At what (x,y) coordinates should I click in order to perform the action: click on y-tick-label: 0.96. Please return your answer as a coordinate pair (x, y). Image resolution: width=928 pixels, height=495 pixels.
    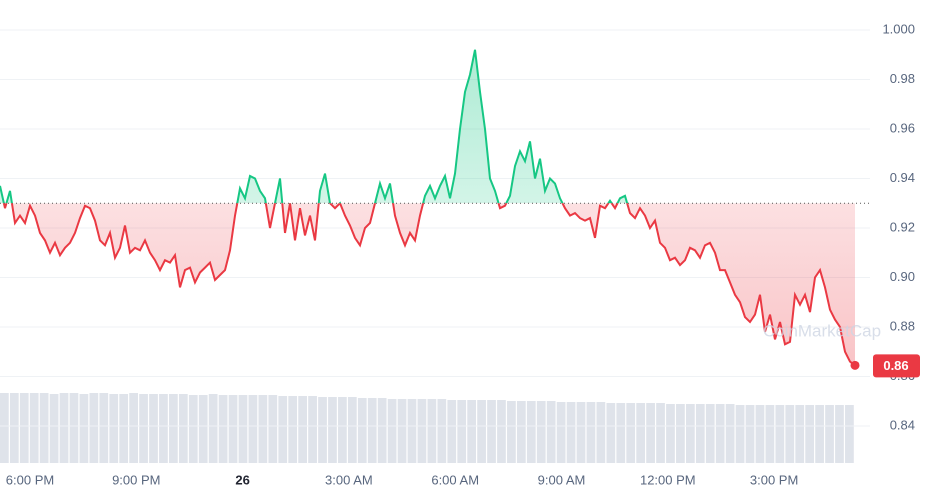
    Looking at the image, I should click on (902, 127).